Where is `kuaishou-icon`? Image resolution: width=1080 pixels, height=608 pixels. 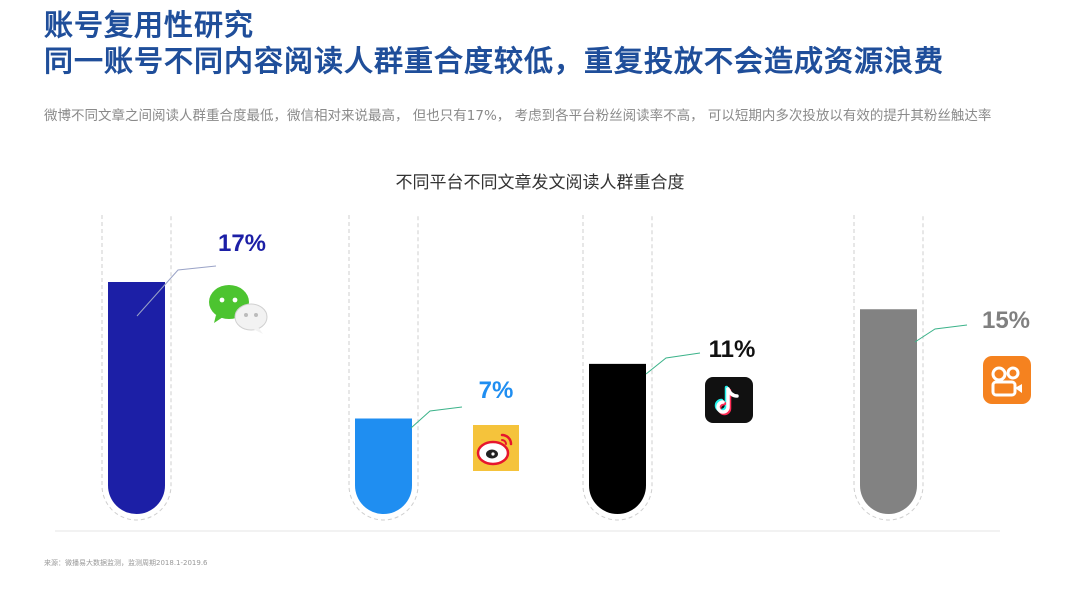
kuaishou-icon is located at coordinates (1007, 380).